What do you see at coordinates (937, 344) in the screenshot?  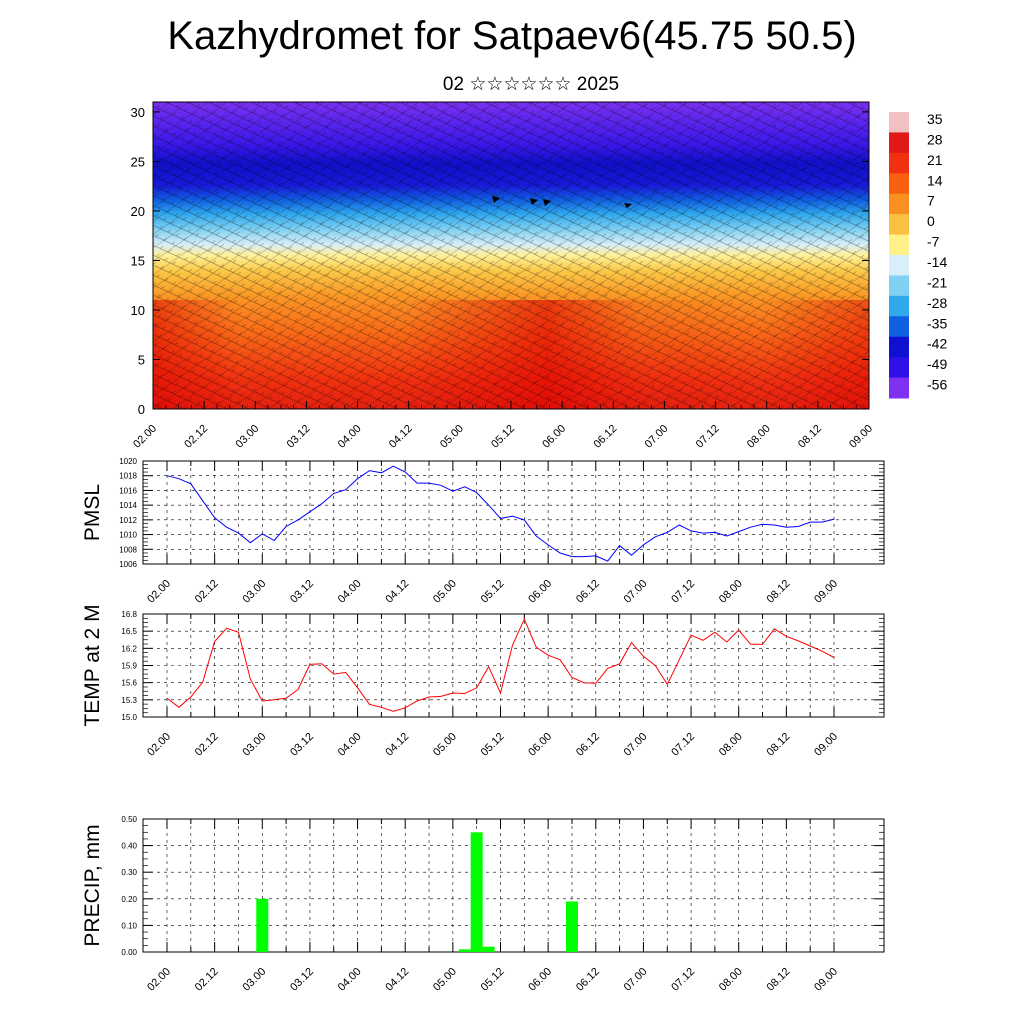 I see `colorbar-label: -42` at bounding box center [937, 344].